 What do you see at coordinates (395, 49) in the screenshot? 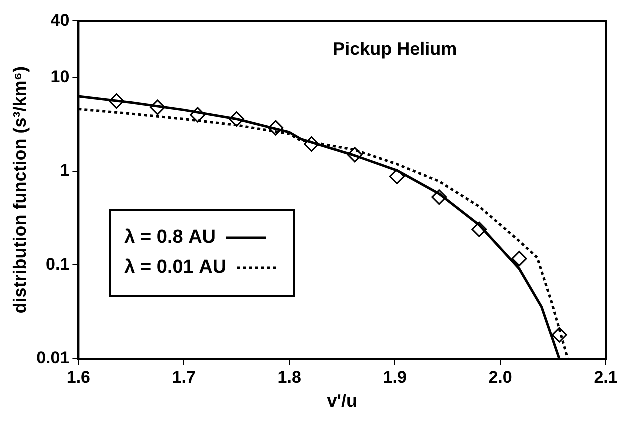
I see `annotation: Pickup Helium` at bounding box center [395, 49].